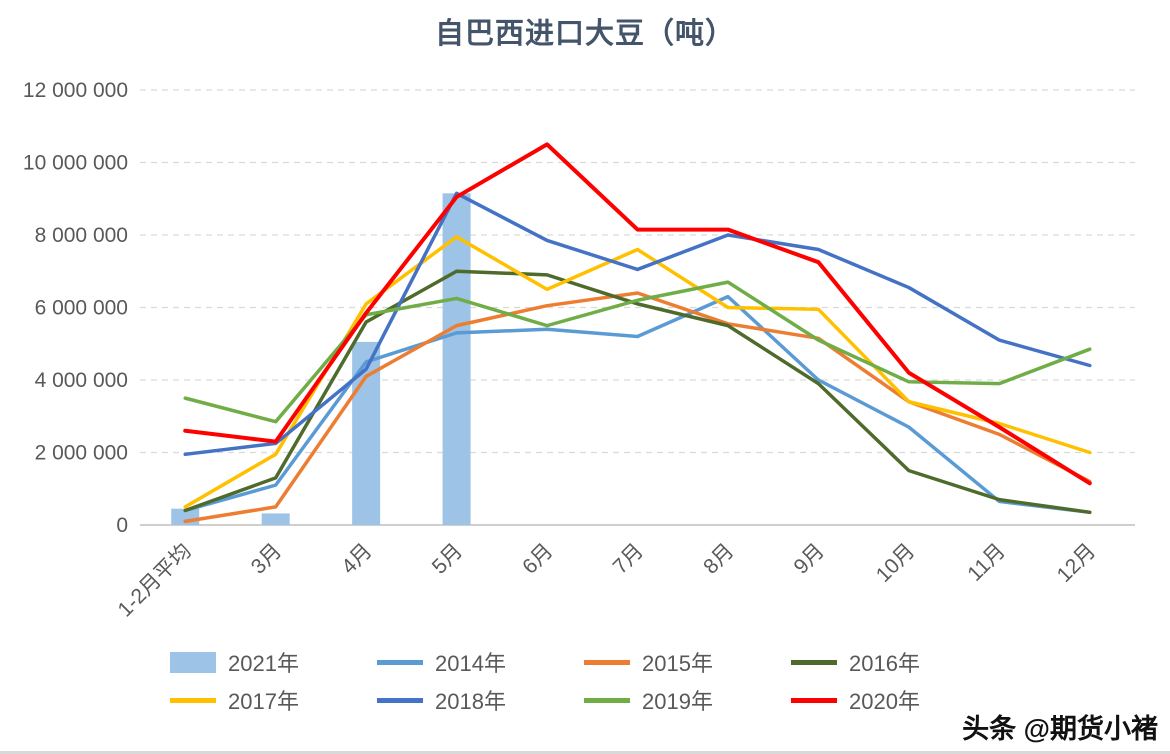 This screenshot has width=1170, height=754. I want to click on legend-item-2016年: 2016年, so click(894, 662).